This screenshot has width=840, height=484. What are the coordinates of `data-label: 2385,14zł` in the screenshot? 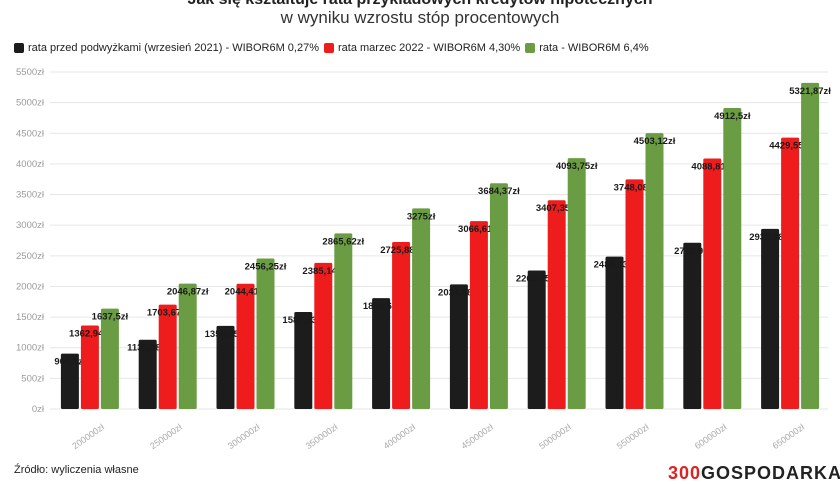 It's located at (323, 271).